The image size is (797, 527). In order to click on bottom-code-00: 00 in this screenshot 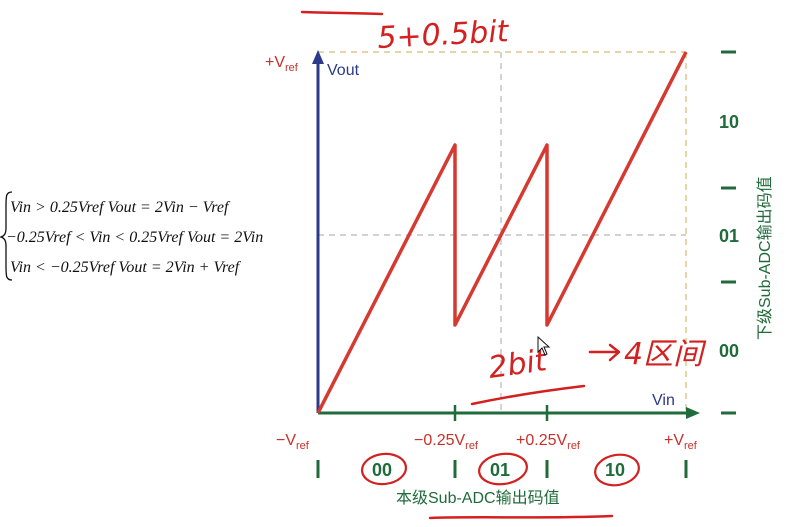, I will do `click(382, 470)`.